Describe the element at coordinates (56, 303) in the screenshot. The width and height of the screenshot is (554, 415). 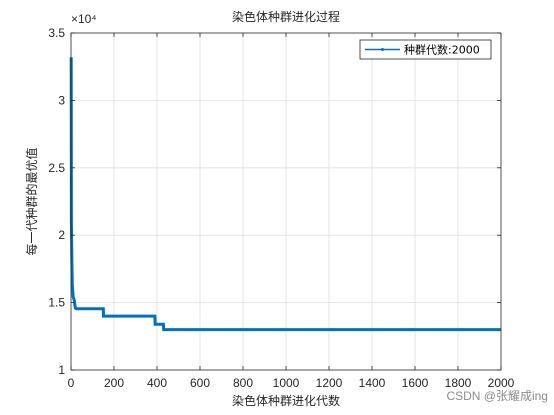
I see `y-tick-label: 1.5` at that location.